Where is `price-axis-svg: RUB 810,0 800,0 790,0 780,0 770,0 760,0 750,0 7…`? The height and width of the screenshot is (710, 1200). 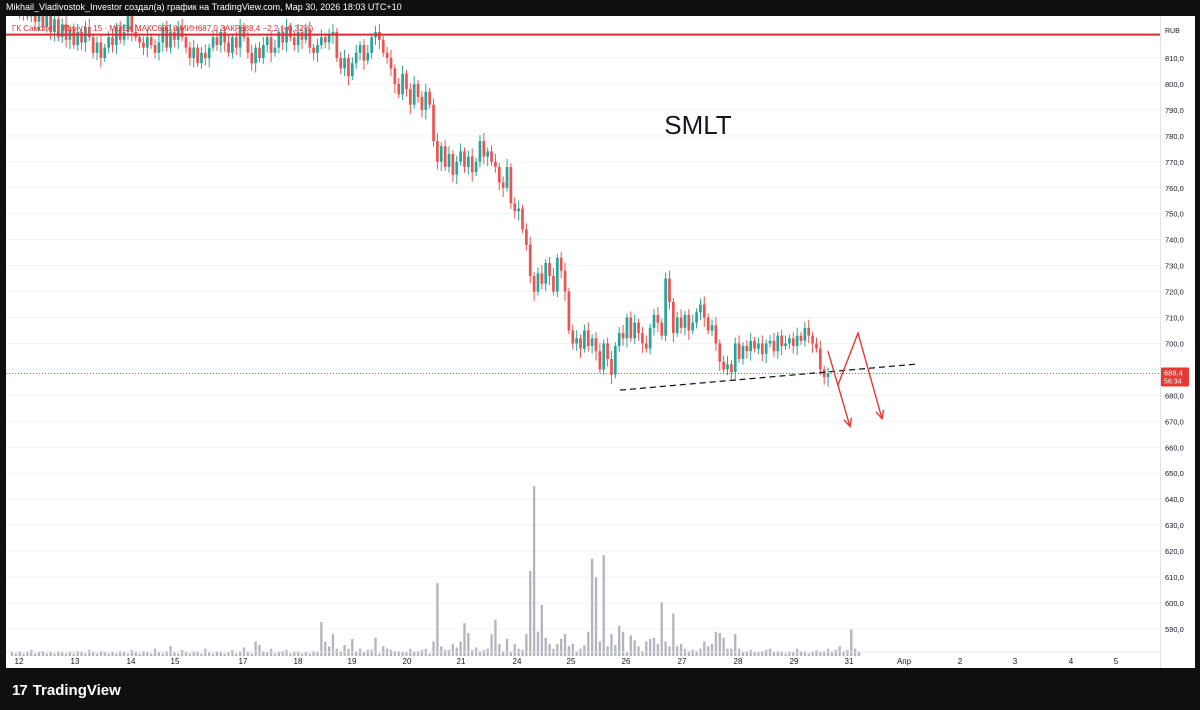 price-axis-svg: RUB 810,0 800,0 790,0 780,0 770,0 760,0 750,0 7… is located at coordinates (1175, 331).